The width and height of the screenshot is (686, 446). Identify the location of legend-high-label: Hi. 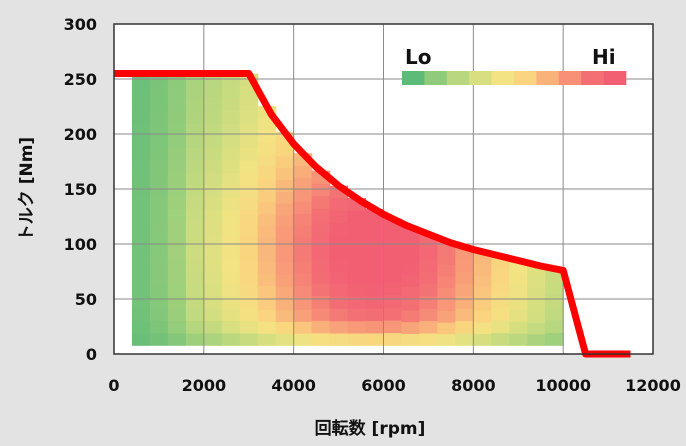
(604, 57).